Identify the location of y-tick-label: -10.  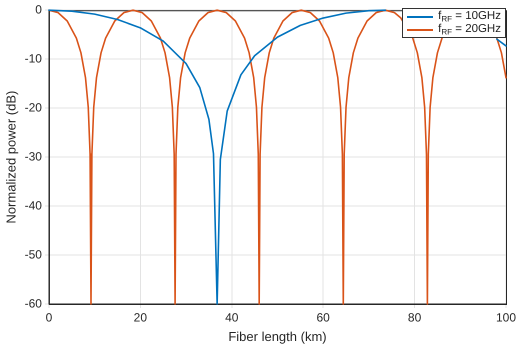
(33, 58).